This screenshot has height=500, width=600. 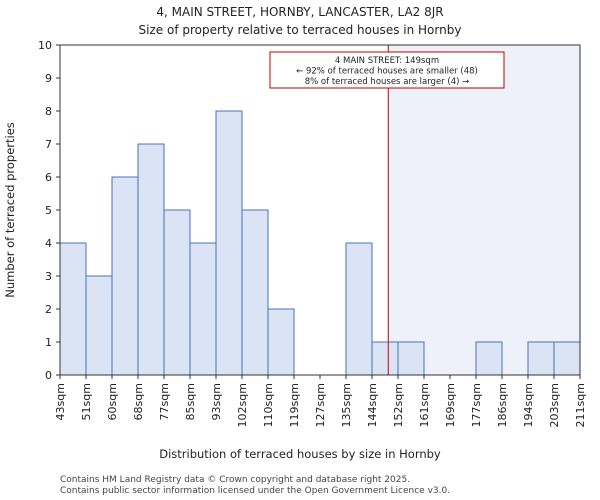 I want to click on annotation-line-3: 8% of terraced houses are larger (4) →, so click(x=387, y=82).